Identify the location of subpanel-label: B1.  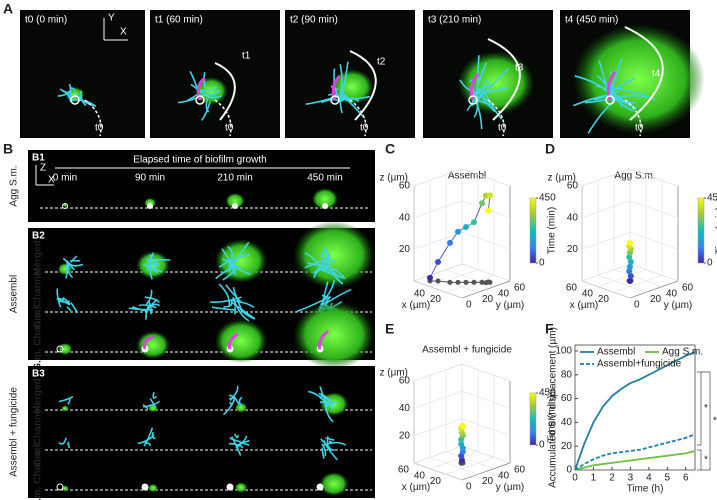
(38, 158).